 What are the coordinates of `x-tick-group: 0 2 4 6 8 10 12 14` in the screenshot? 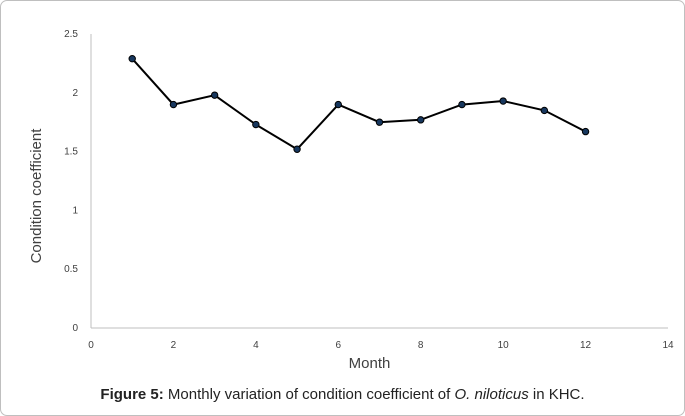 It's located at (381, 345).